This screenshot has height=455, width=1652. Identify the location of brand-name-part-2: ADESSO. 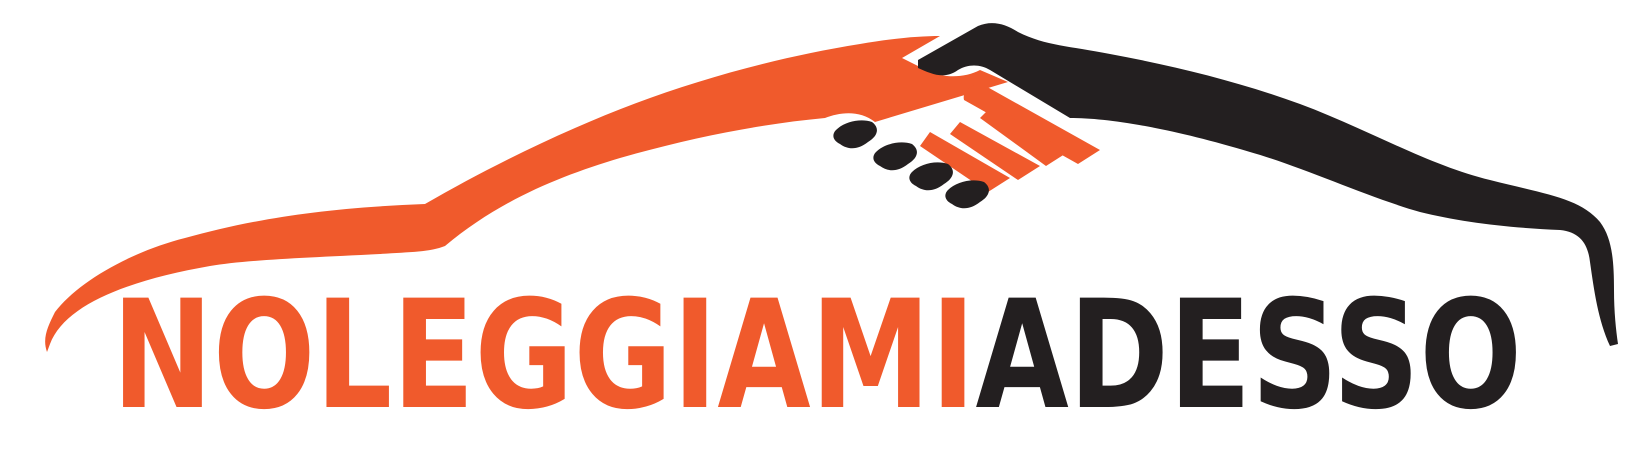
(1249, 356).